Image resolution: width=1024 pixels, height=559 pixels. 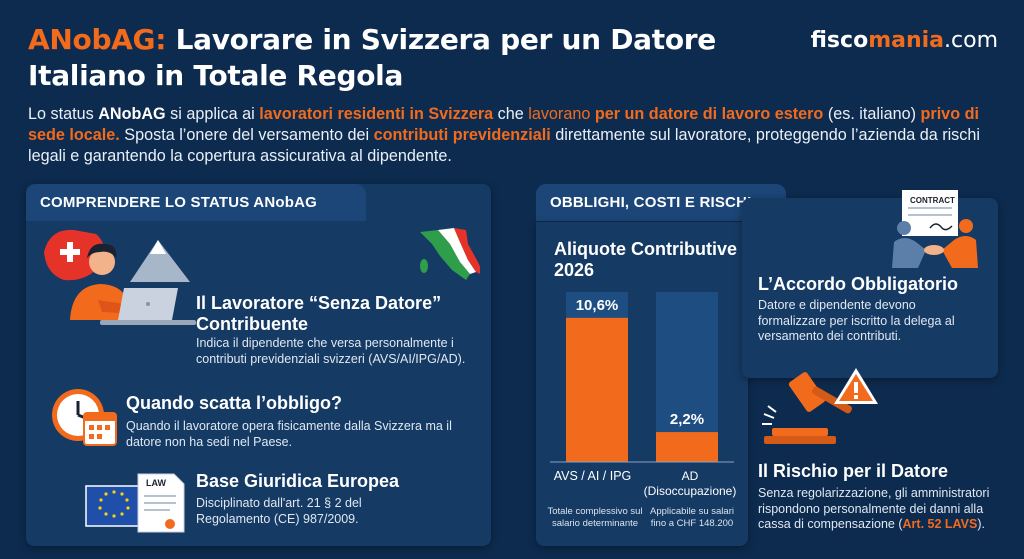 I want to click on brand-part-3: .com, so click(x=971, y=40).